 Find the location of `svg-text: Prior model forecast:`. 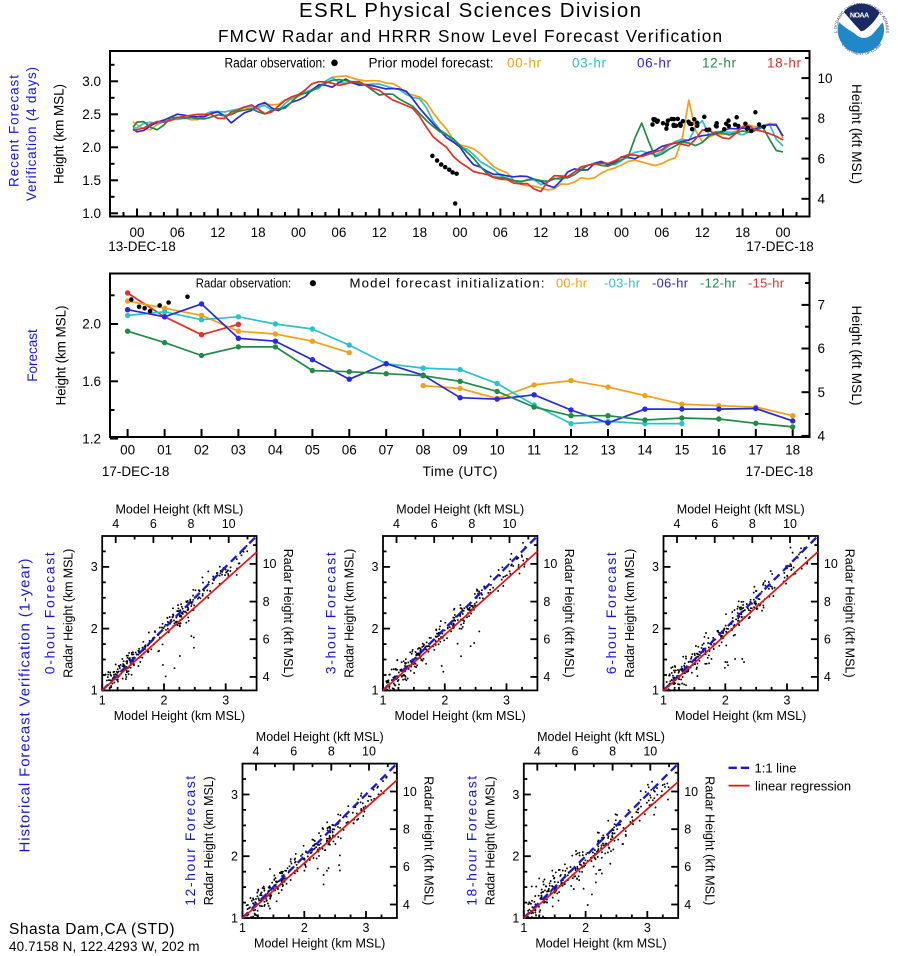

svg-text: Prior model forecast: is located at coordinates (431, 62).